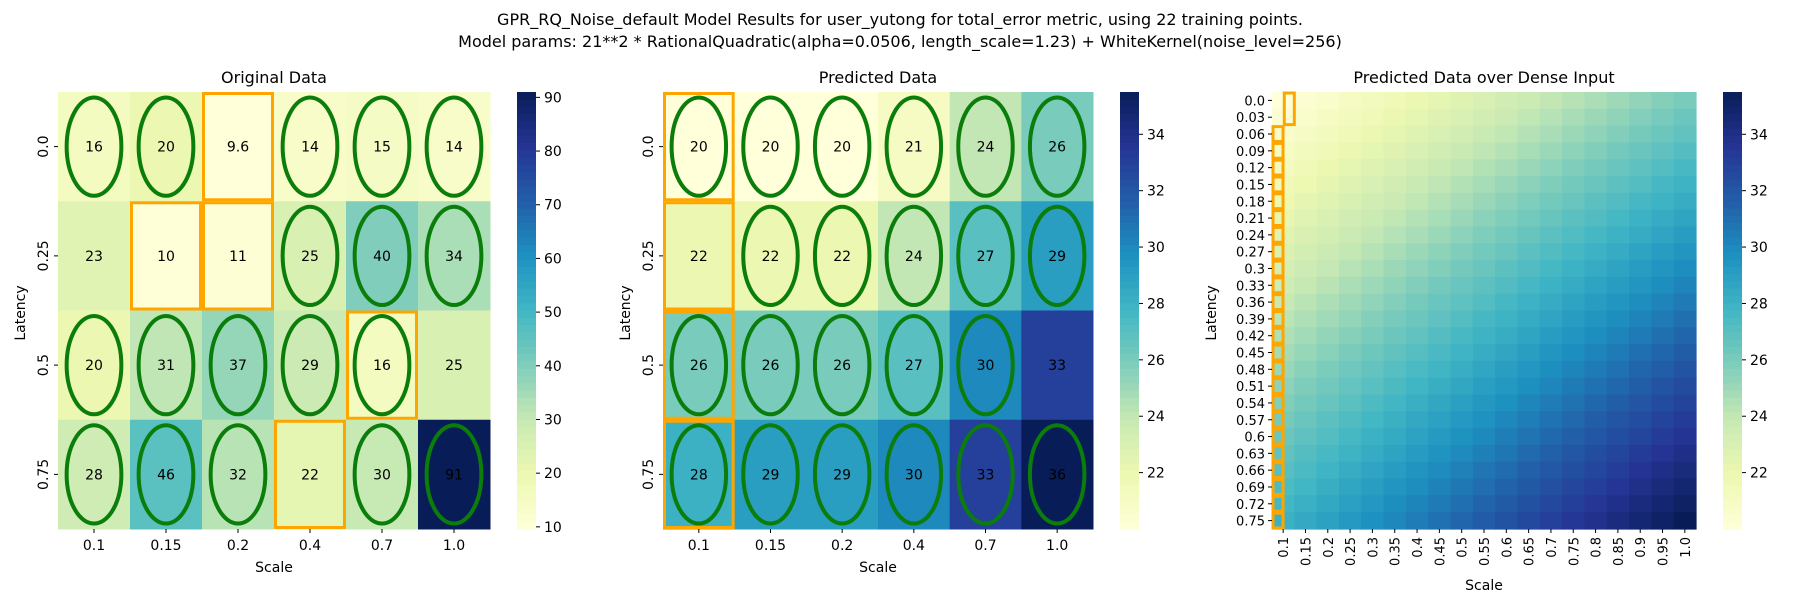 The width and height of the screenshot is (1800, 600). I want to click on x-tick-label: 0.15, so click(1306, 551).